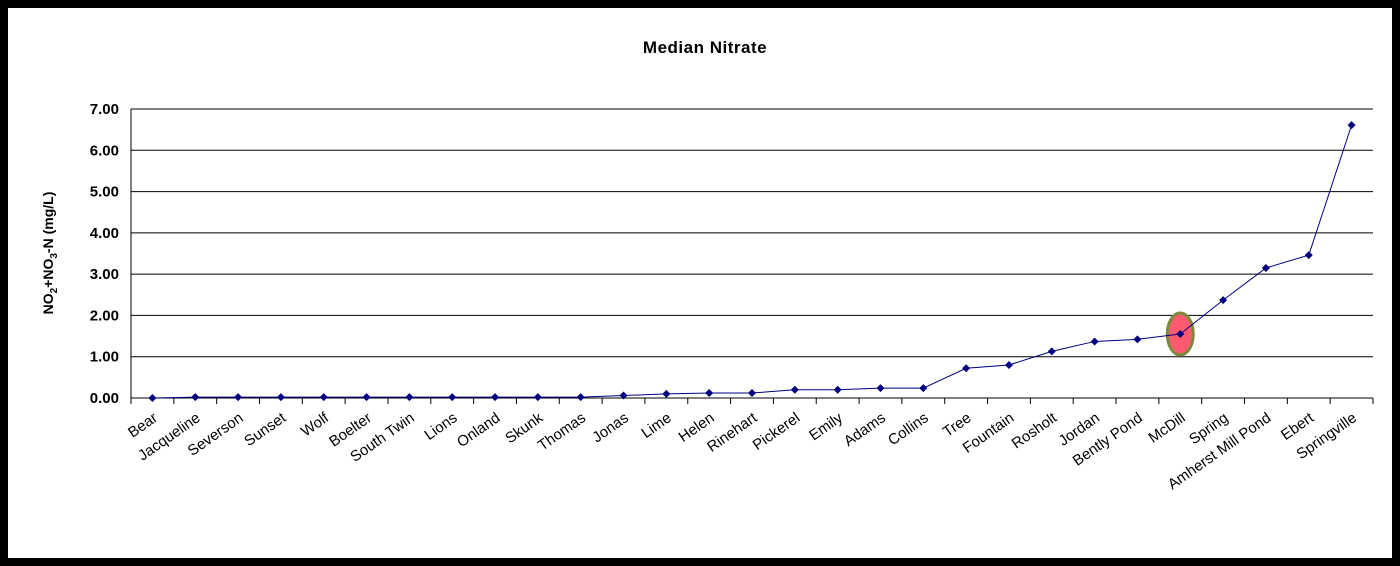 The height and width of the screenshot is (566, 1400). I want to click on y-tick-label: 0.00, so click(104, 398).